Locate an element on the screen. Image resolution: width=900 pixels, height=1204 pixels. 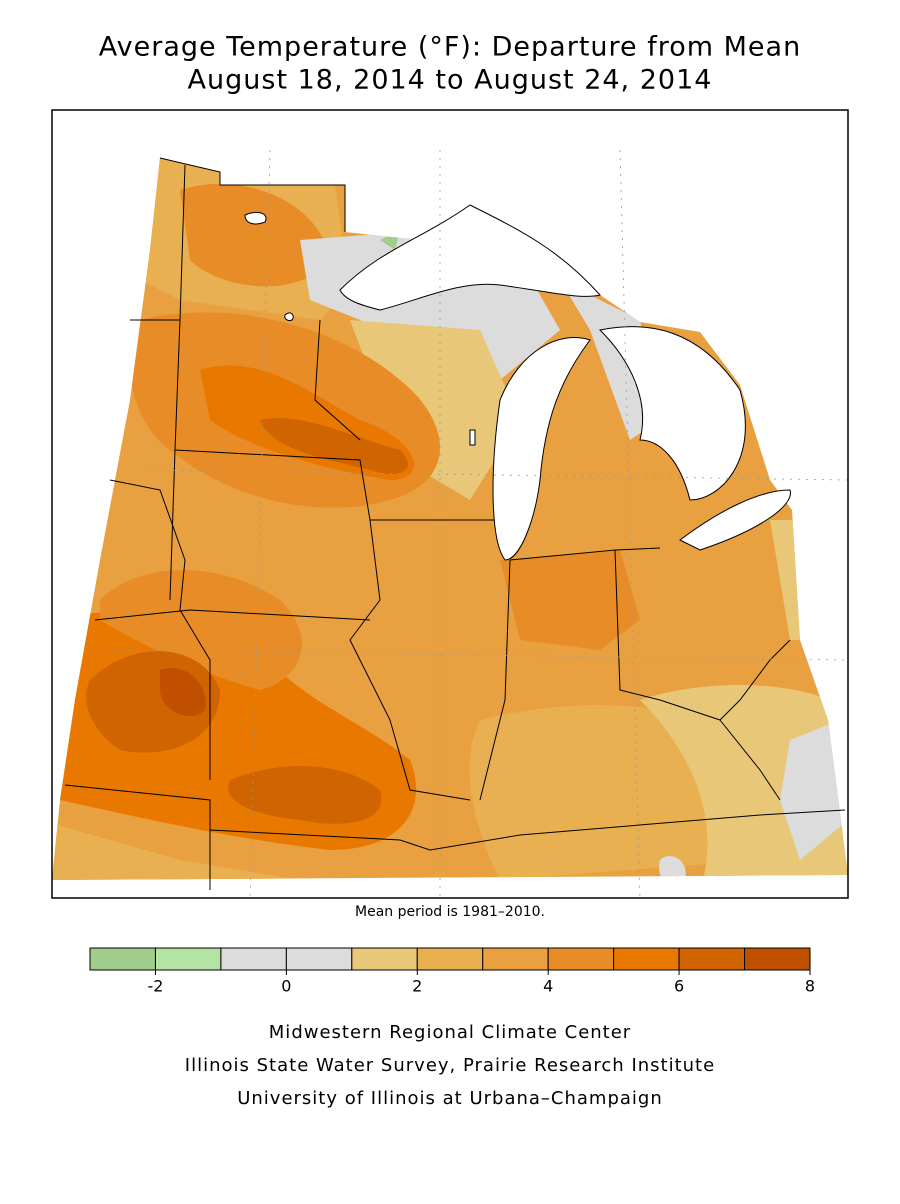
credit-line: Midwestern Regional Climate Center is located at coordinates (450, 1032).